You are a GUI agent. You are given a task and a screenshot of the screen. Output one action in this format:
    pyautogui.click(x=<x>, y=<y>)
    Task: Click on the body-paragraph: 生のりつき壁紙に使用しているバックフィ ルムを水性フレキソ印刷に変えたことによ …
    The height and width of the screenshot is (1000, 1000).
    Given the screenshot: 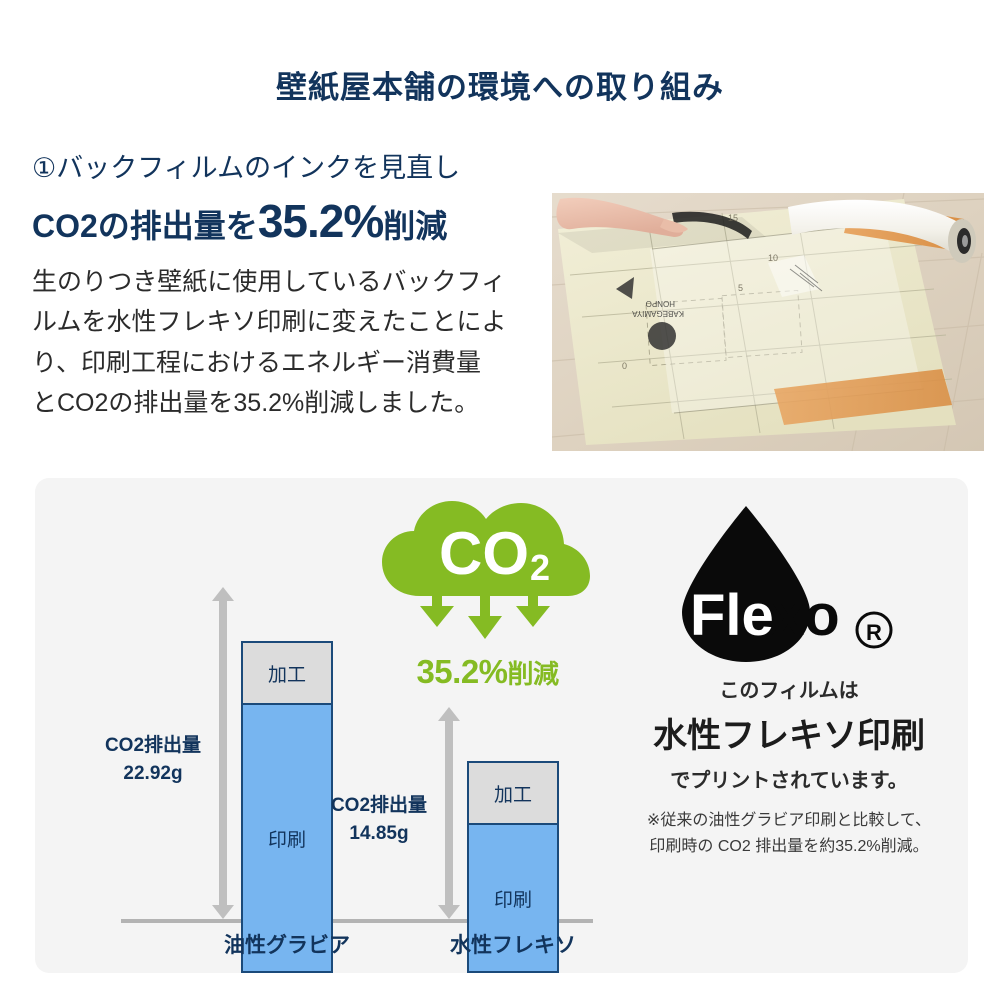 What is the action you would take?
    pyautogui.click(x=287, y=343)
    